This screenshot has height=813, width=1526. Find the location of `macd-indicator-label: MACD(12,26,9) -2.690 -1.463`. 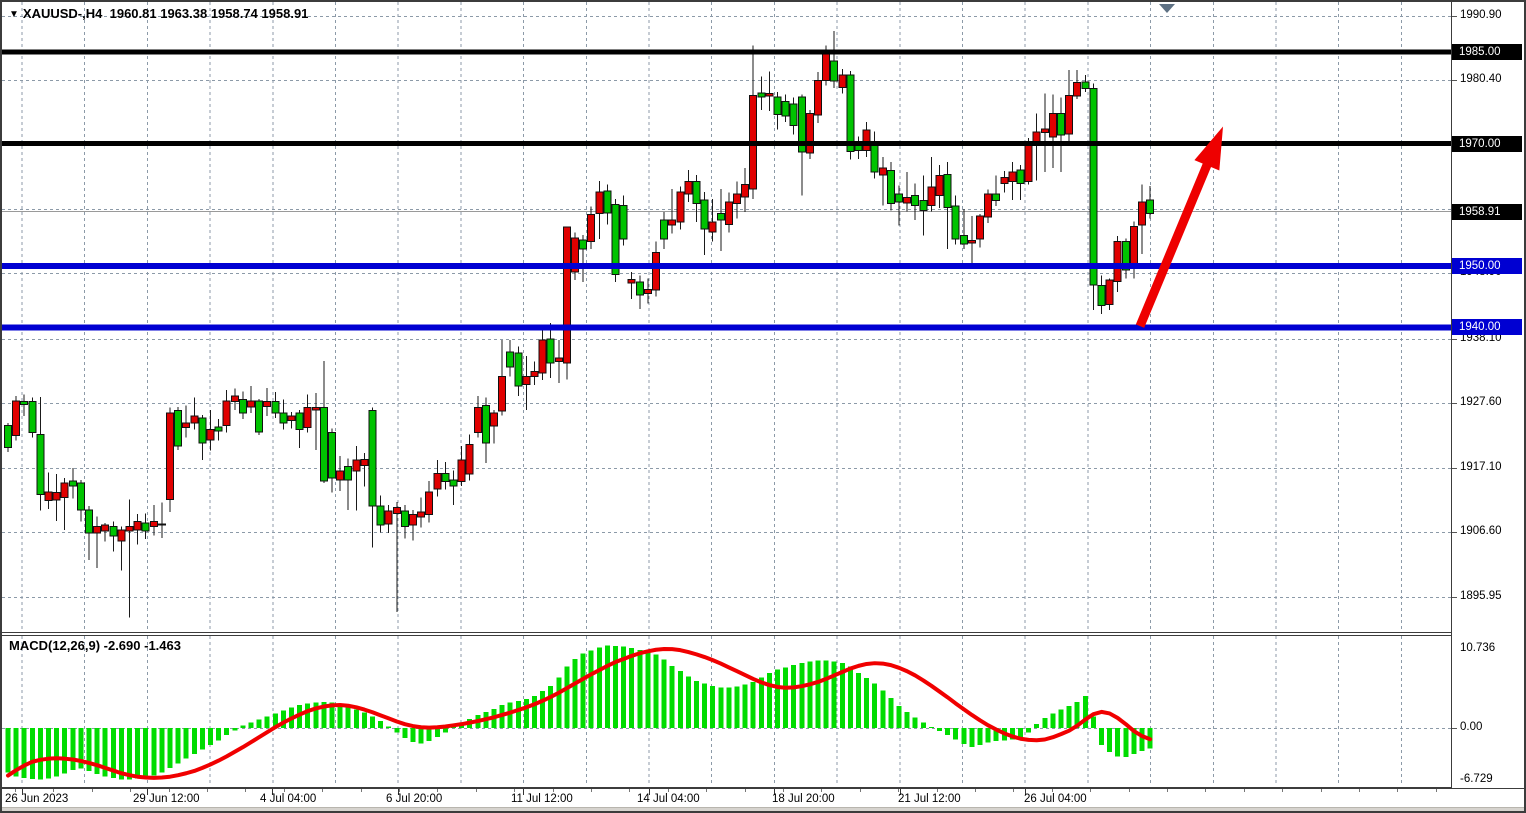

macd-indicator-label: MACD(12,26,9) -2.690 -1.463 is located at coordinates (95, 645).